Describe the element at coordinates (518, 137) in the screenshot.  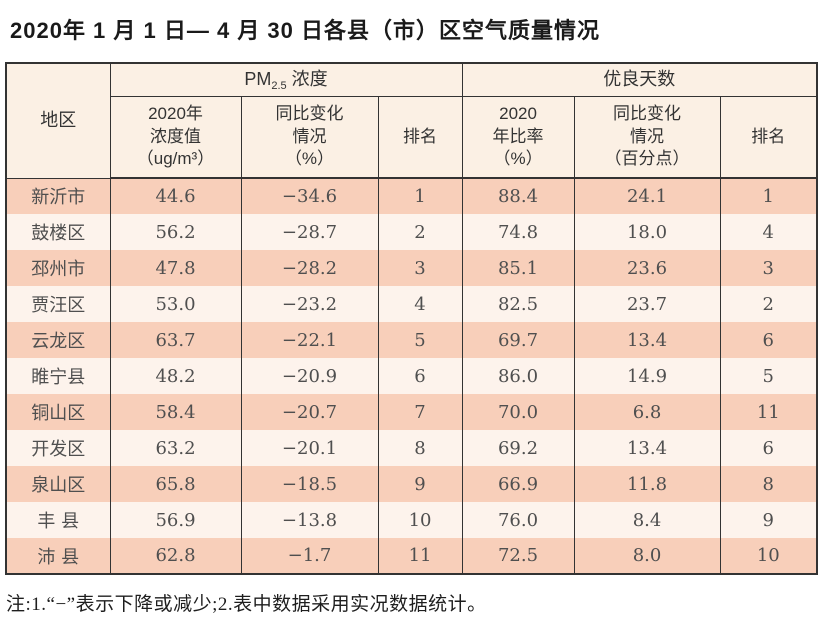
I see `col-header-good-ratio: 2020 年比率 （%）` at that location.